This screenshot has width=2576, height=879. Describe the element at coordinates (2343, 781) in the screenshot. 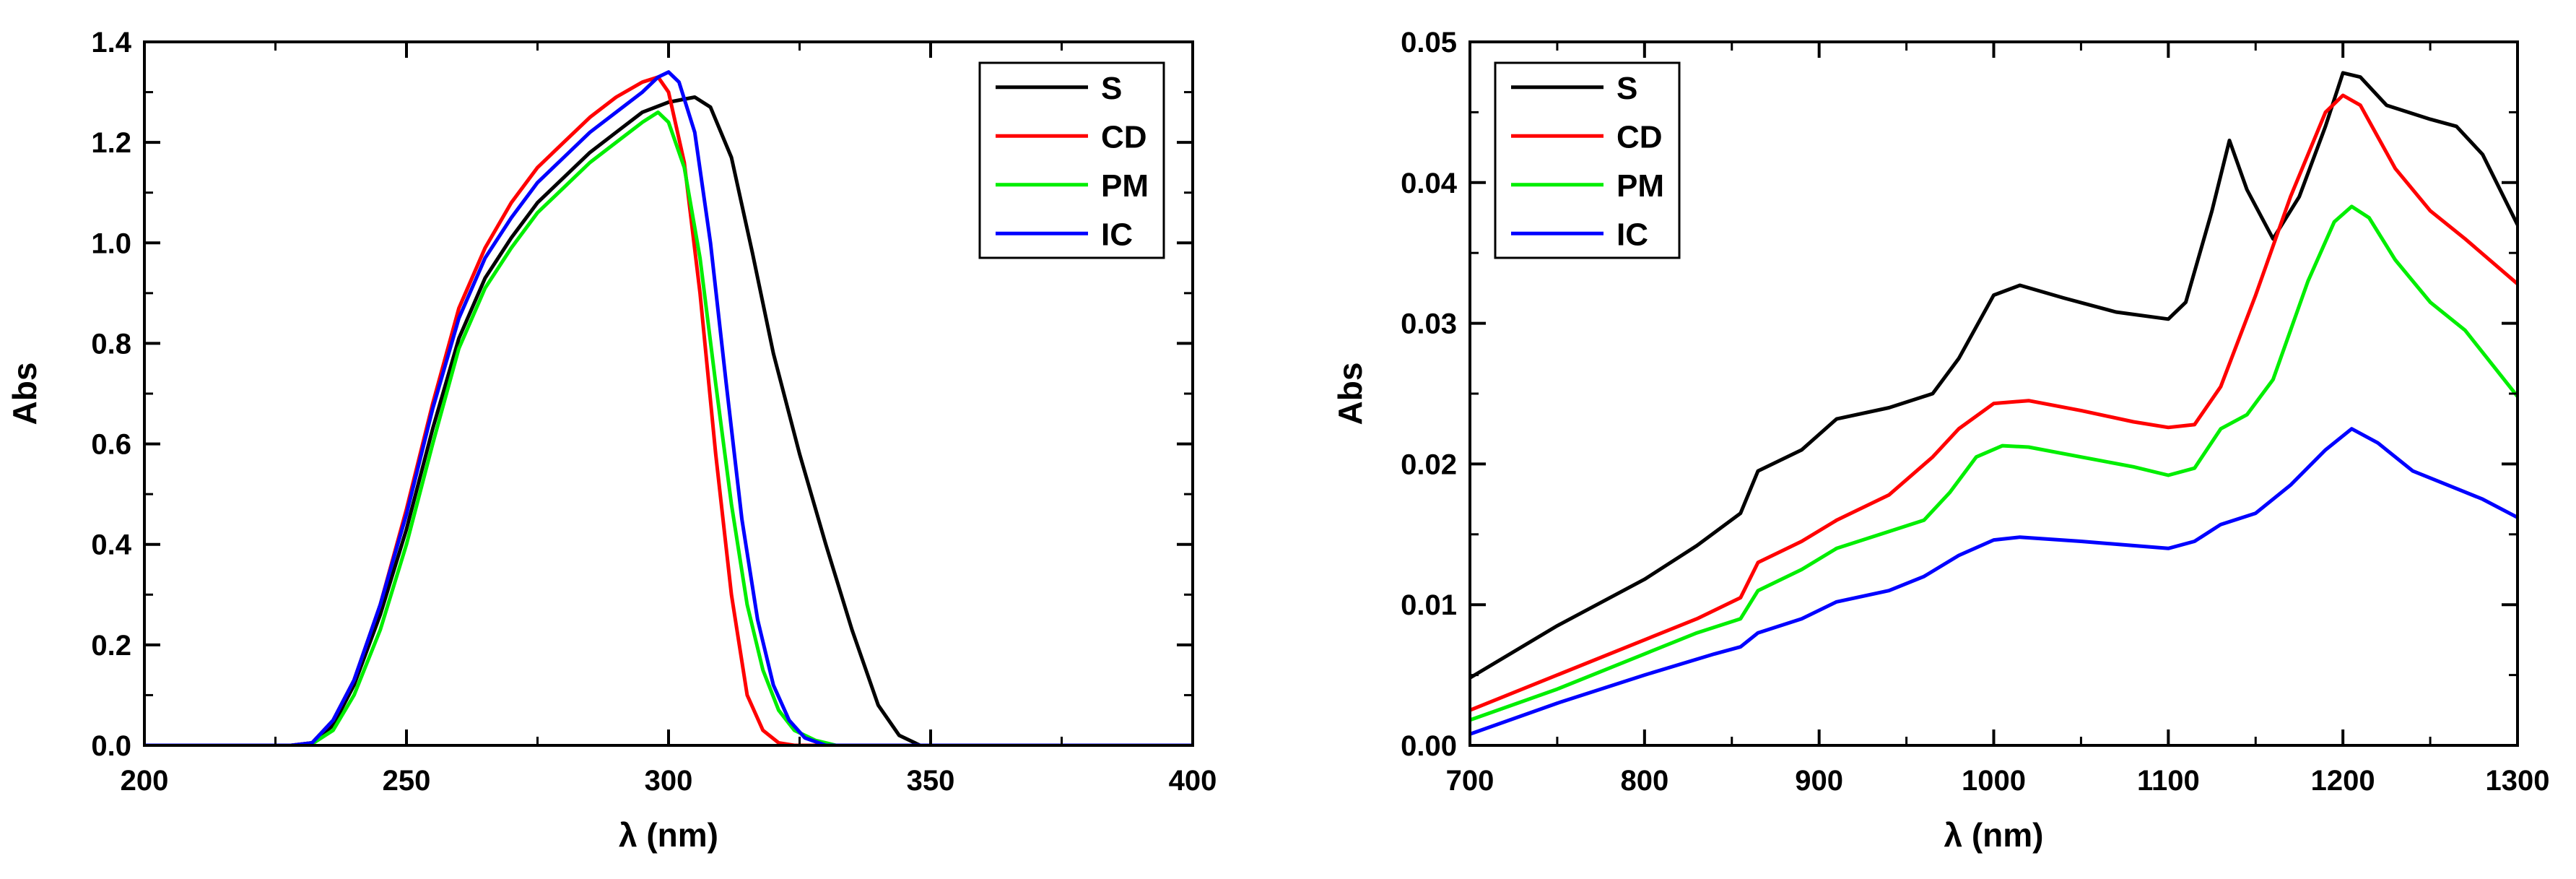

I see `x-tick-label: 1200` at that location.